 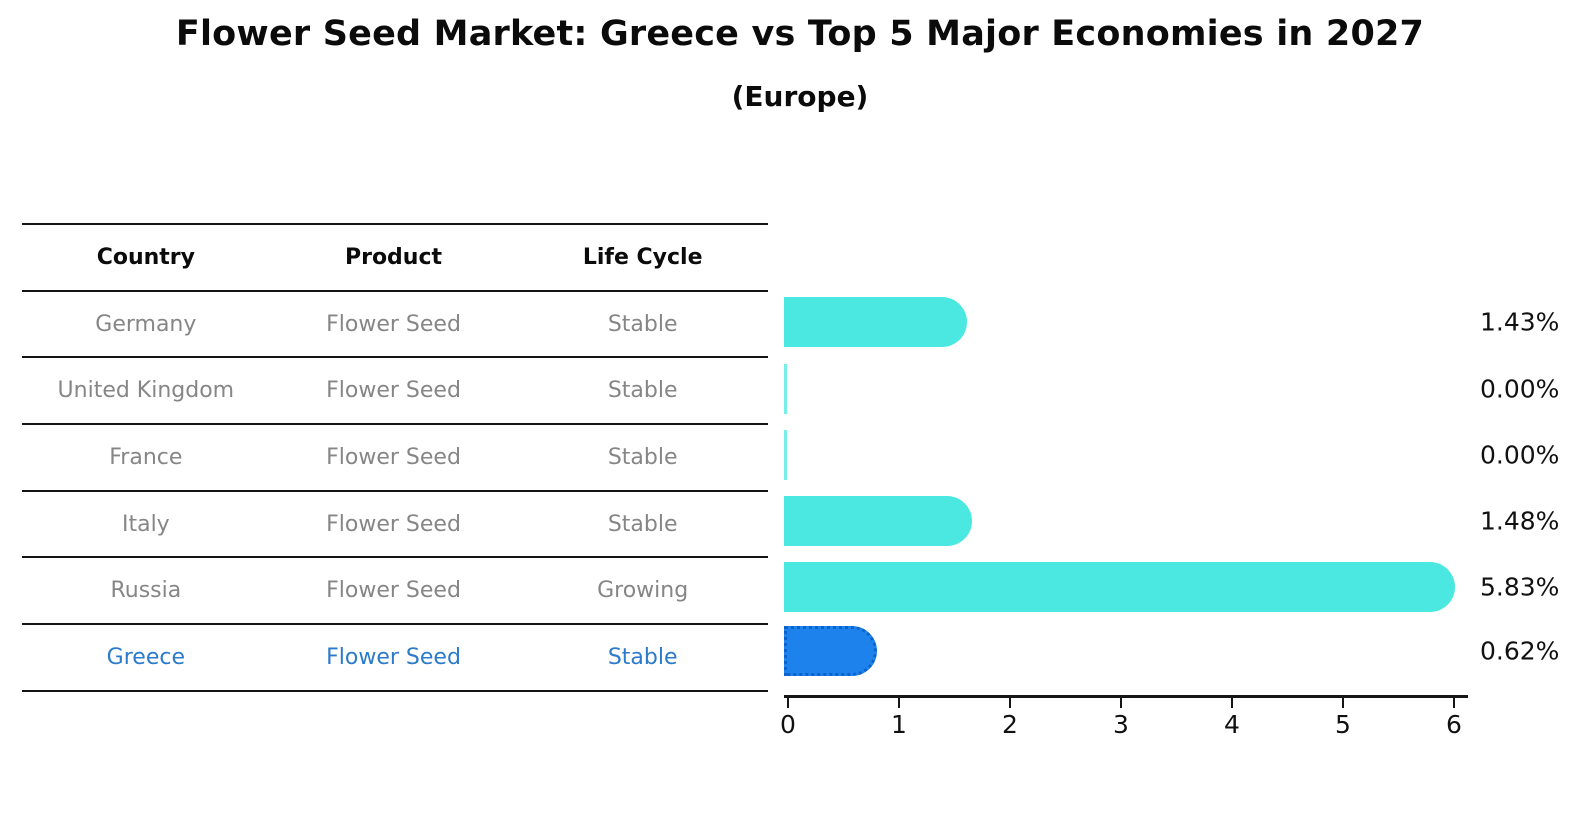 What do you see at coordinates (145, 657) in the screenshot?
I see `cell-country: Greece` at bounding box center [145, 657].